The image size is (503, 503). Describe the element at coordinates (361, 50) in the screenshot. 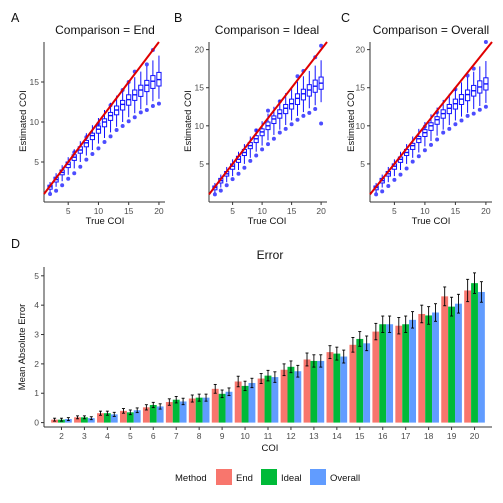

I see `y-tick-label: 20` at that location.